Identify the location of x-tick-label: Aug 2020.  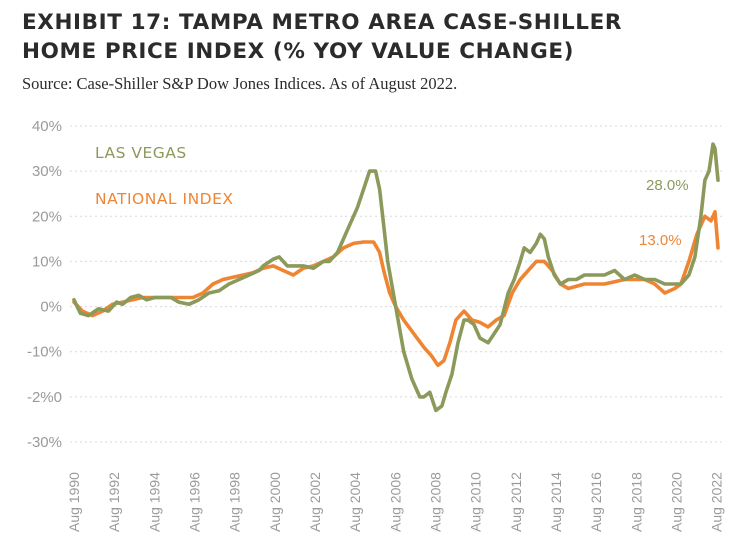
(676, 502).